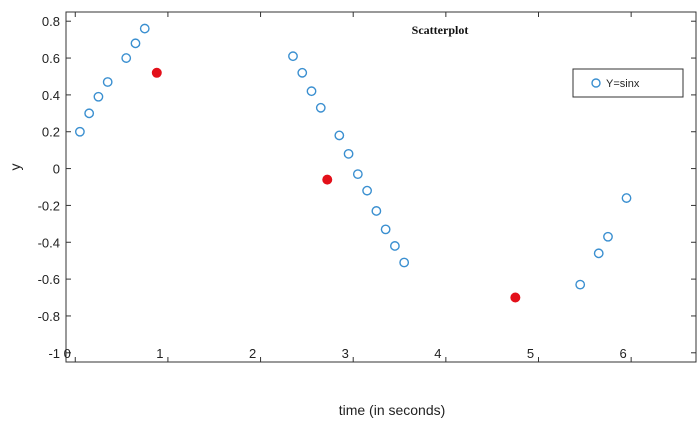  I want to click on x-tick-label: 1, so click(159, 353).